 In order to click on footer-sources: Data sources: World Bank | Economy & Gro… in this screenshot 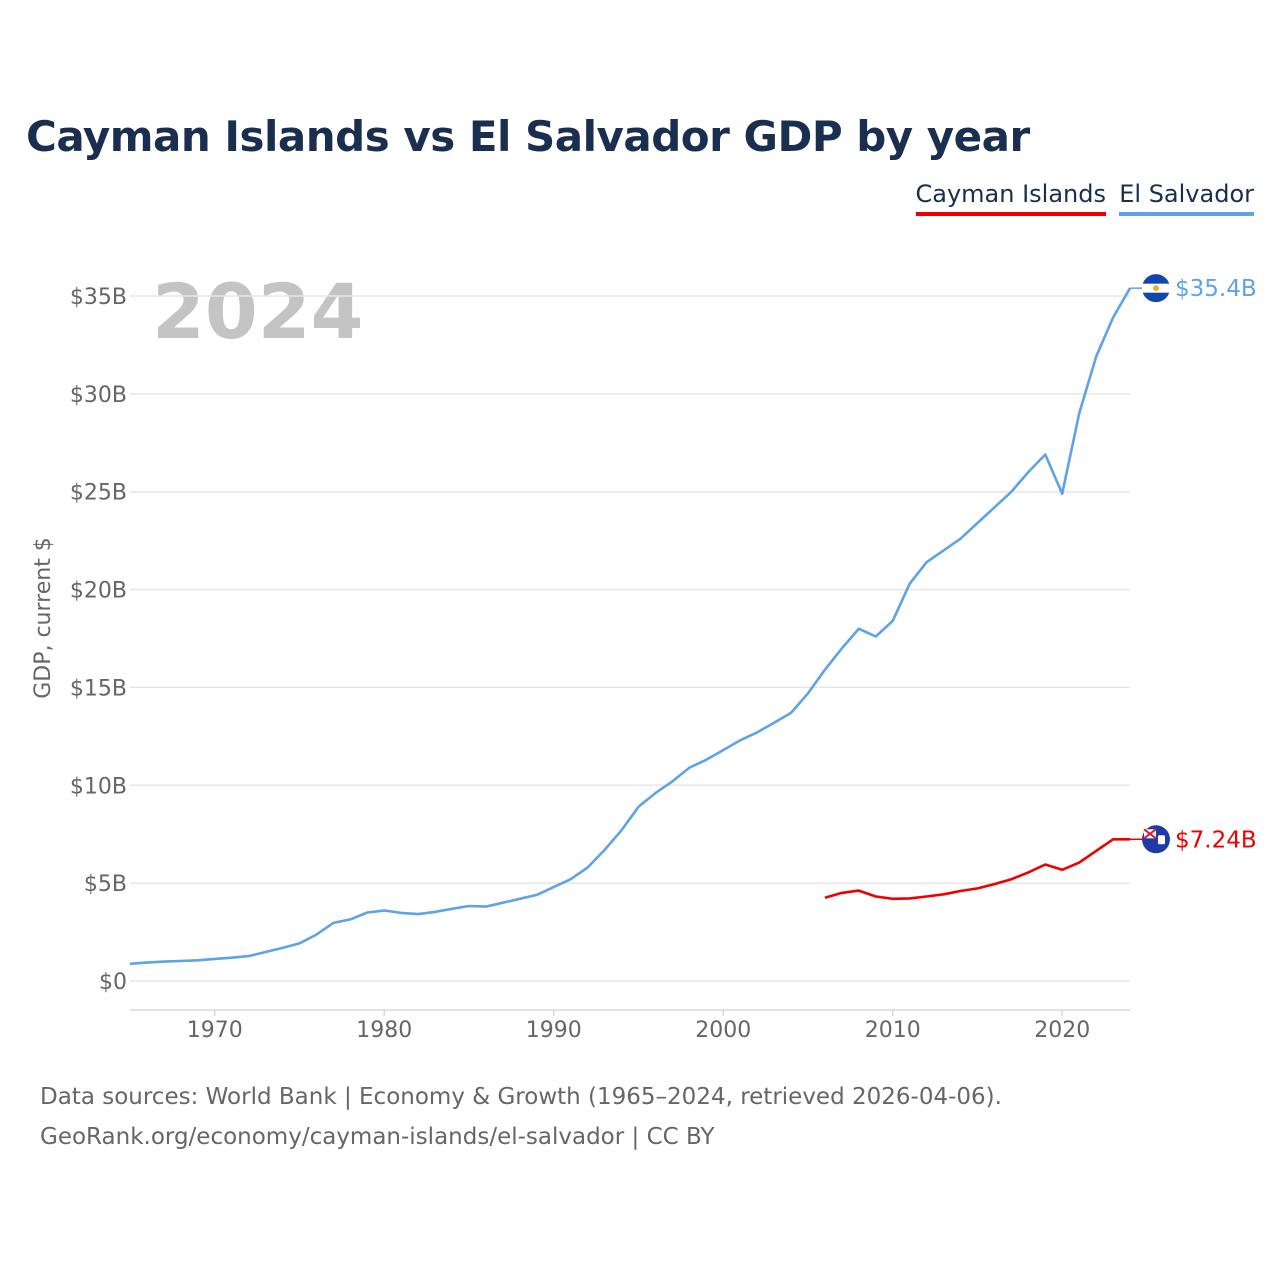, I will do `click(521, 1097)`.